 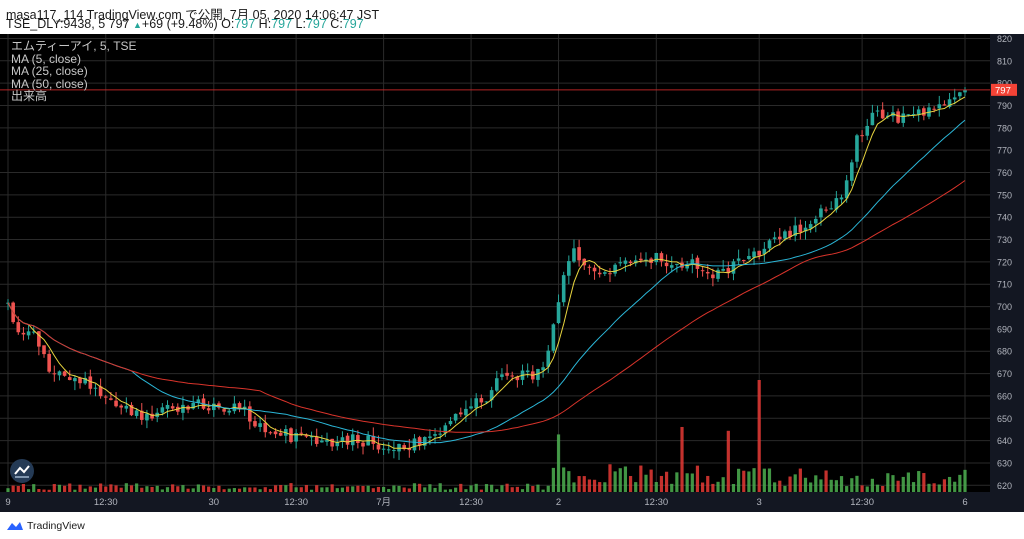 I want to click on tradingview-footer: TradingView, so click(x=45, y=526).